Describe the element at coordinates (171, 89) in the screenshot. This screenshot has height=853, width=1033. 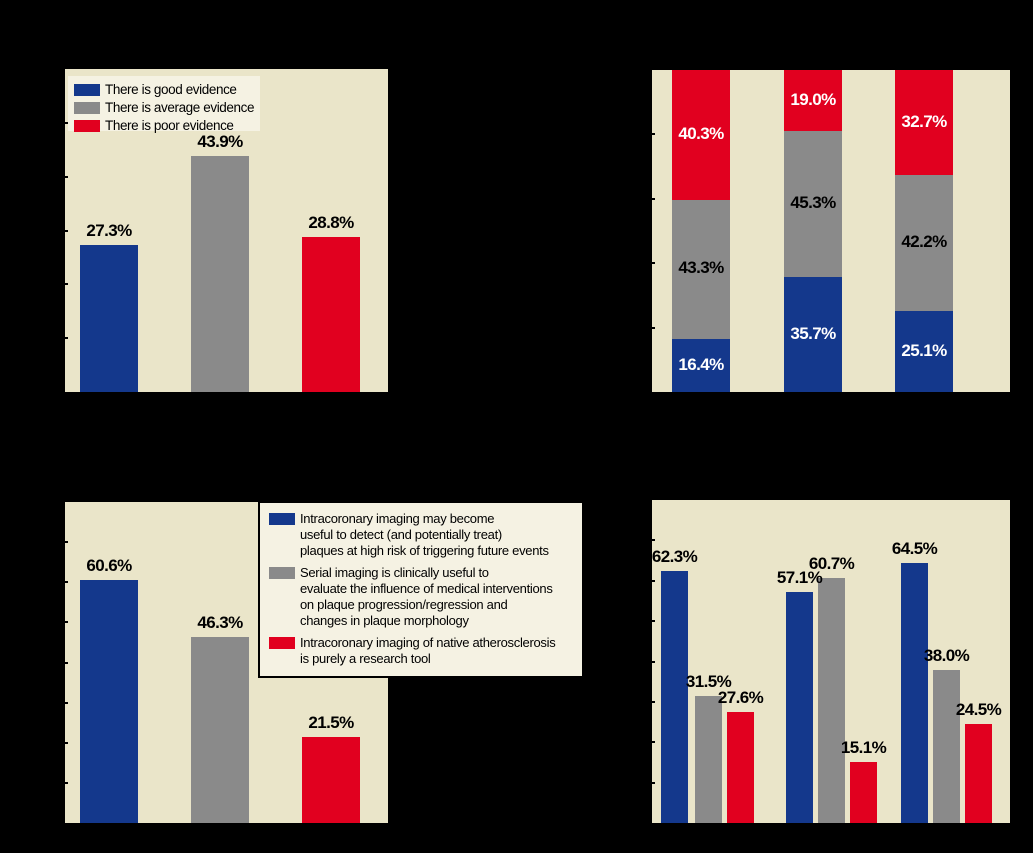
I see `legend-label: There is good evidence` at that location.